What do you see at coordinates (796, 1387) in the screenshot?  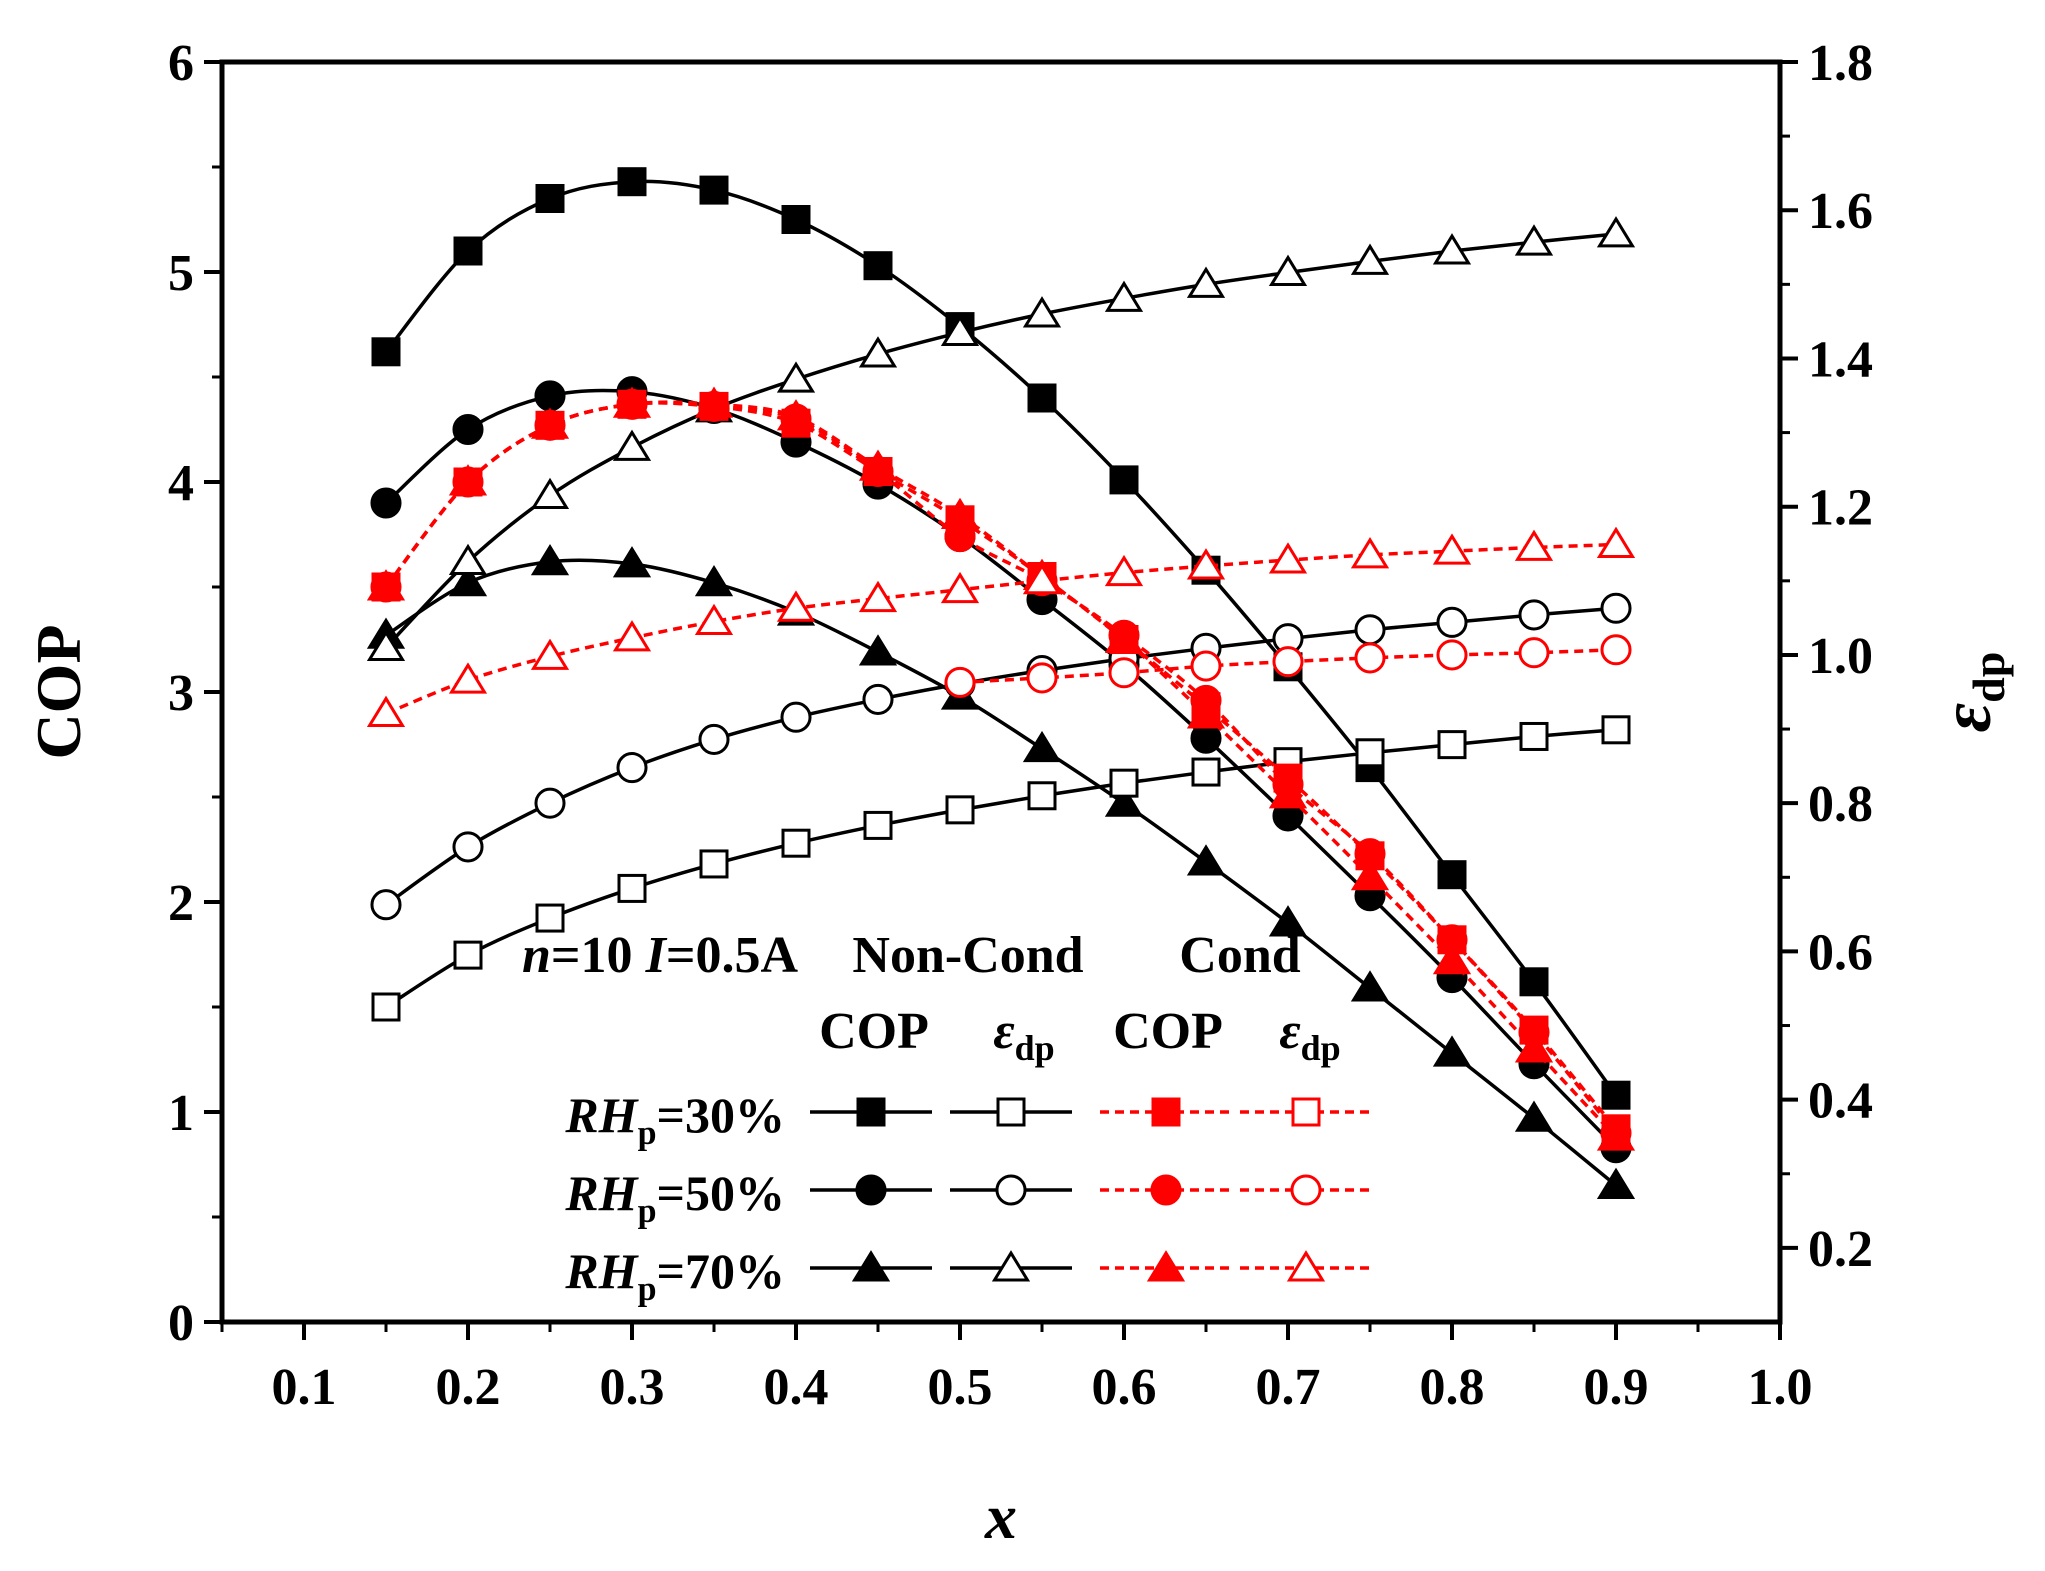 I see `x-tick-label: 0.4` at bounding box center [796, 1387].